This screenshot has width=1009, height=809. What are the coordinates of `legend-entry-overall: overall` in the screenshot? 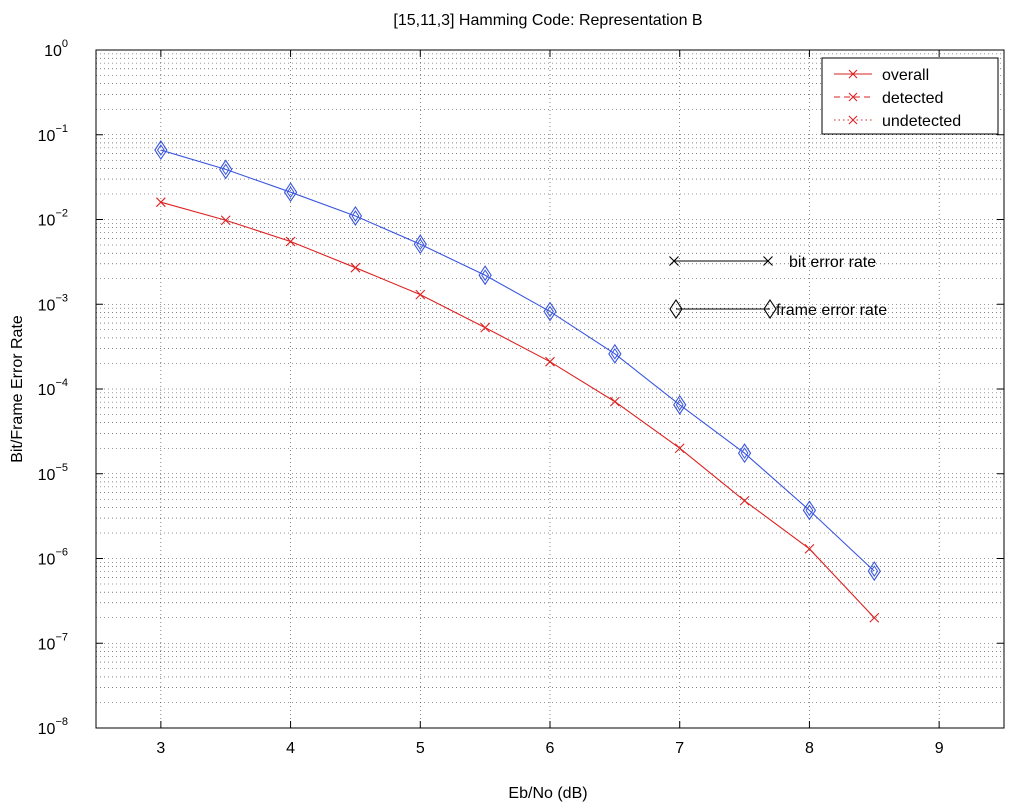 It's located at (881, 75).